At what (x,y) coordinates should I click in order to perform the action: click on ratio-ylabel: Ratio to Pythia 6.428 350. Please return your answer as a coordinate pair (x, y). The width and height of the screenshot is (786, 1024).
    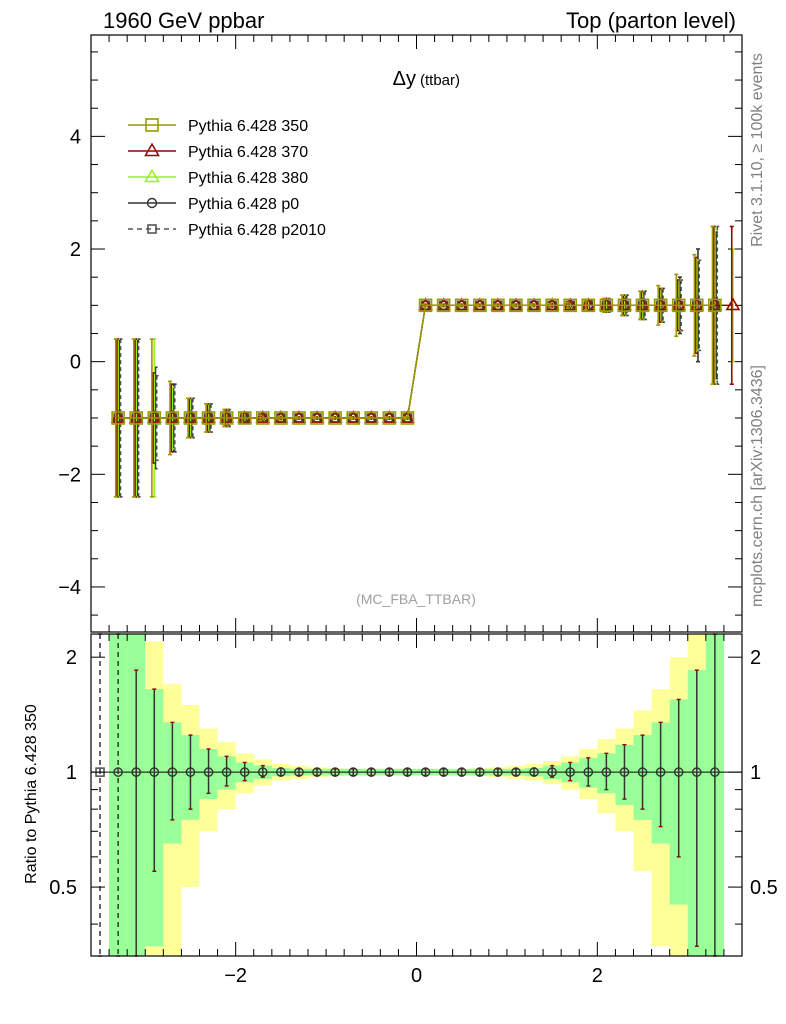
    Looking at the image, I should click on (31, 794).